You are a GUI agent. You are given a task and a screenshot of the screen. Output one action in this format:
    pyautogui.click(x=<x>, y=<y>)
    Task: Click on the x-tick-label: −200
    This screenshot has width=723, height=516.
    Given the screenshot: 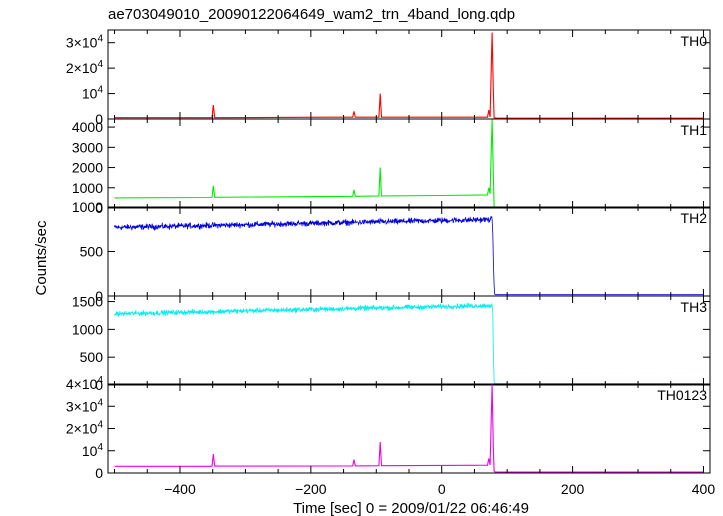 What is the action you would take?
    pyautogui.click(x=311, y=489)
    